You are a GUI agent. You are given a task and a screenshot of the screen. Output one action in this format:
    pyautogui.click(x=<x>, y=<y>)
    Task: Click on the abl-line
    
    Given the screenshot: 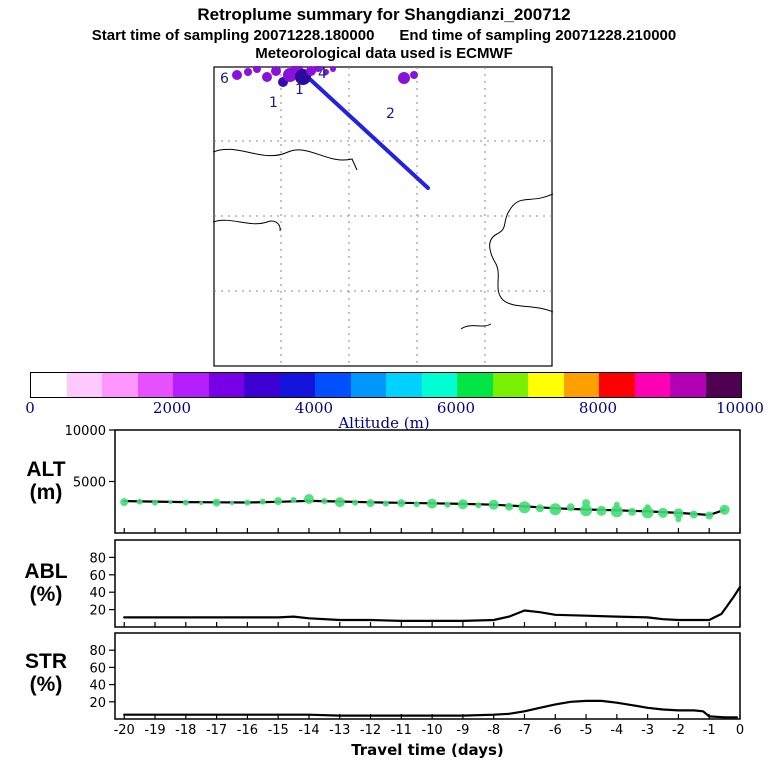 What is the action you would take?
    pyautogui.click(x=432, y=603)
    